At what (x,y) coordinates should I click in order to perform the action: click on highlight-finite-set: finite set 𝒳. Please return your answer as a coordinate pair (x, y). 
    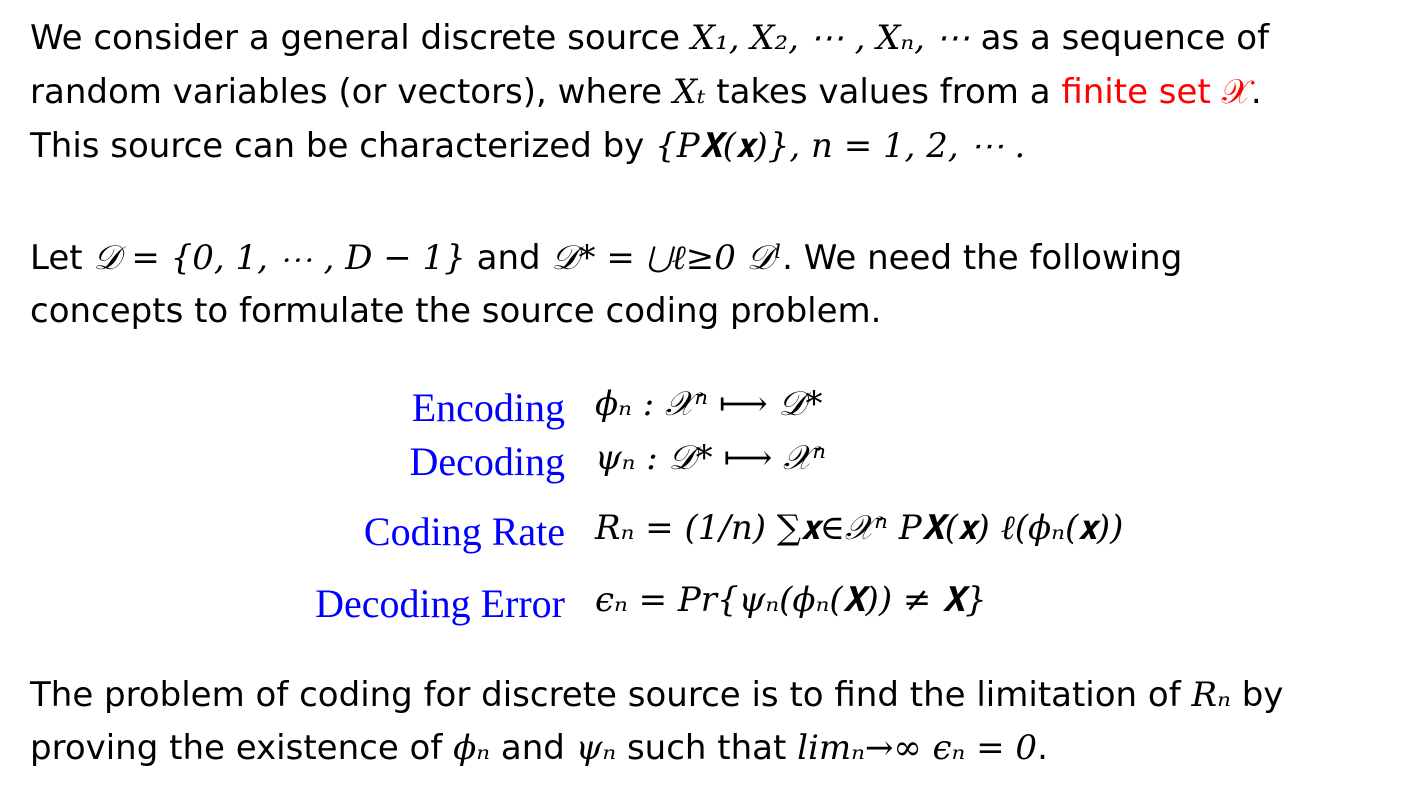
    Looking at the image, I should click on (1156, 92).